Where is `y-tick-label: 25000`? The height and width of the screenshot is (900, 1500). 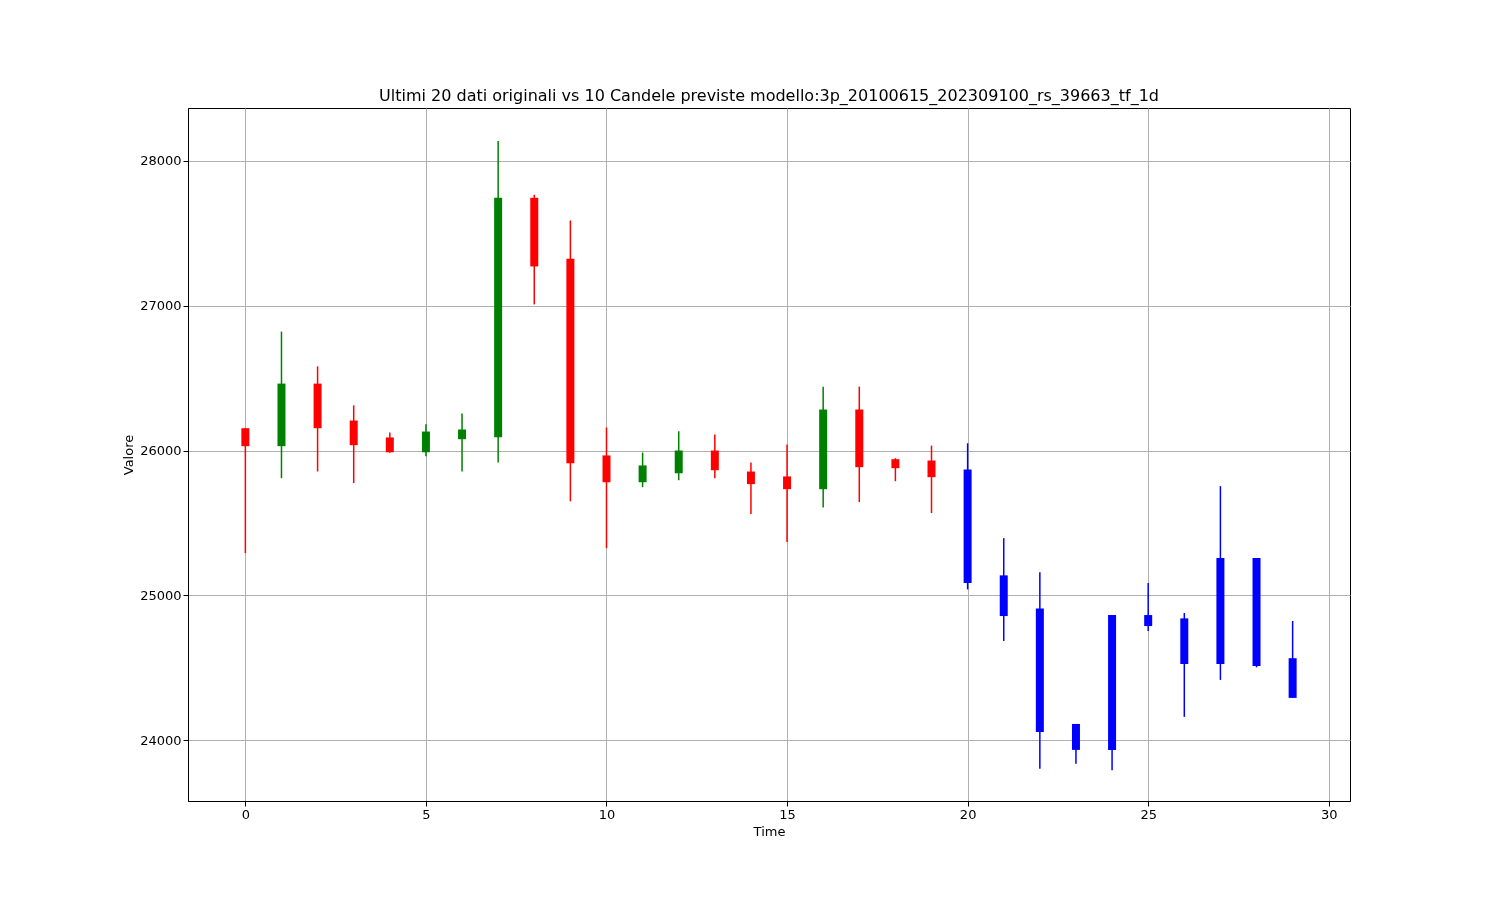 y-tick-label: 25000 is located at coordinates (161, 595).